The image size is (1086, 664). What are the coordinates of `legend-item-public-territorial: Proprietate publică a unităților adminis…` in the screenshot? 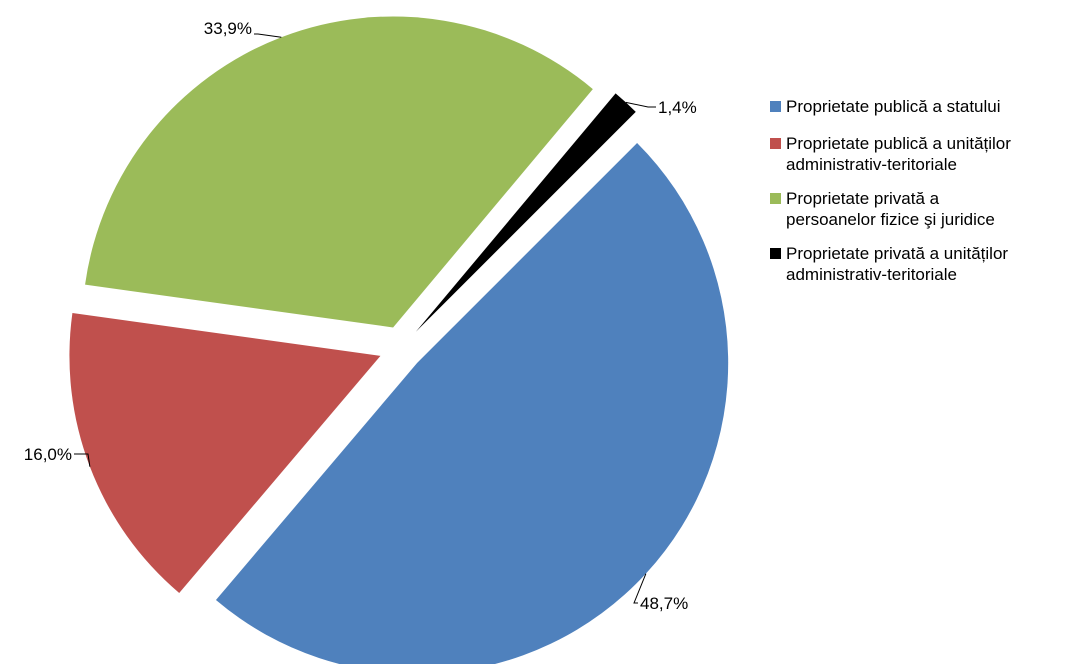 It's located at (928, 154).